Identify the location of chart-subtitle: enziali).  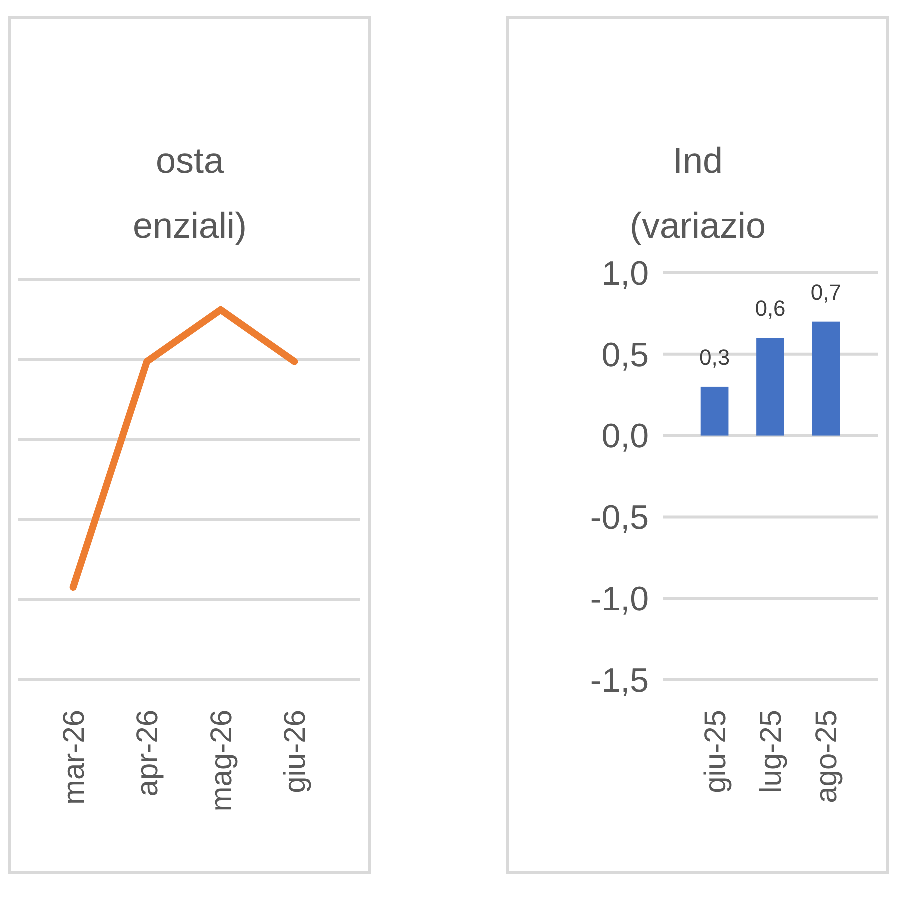
(190, 225).